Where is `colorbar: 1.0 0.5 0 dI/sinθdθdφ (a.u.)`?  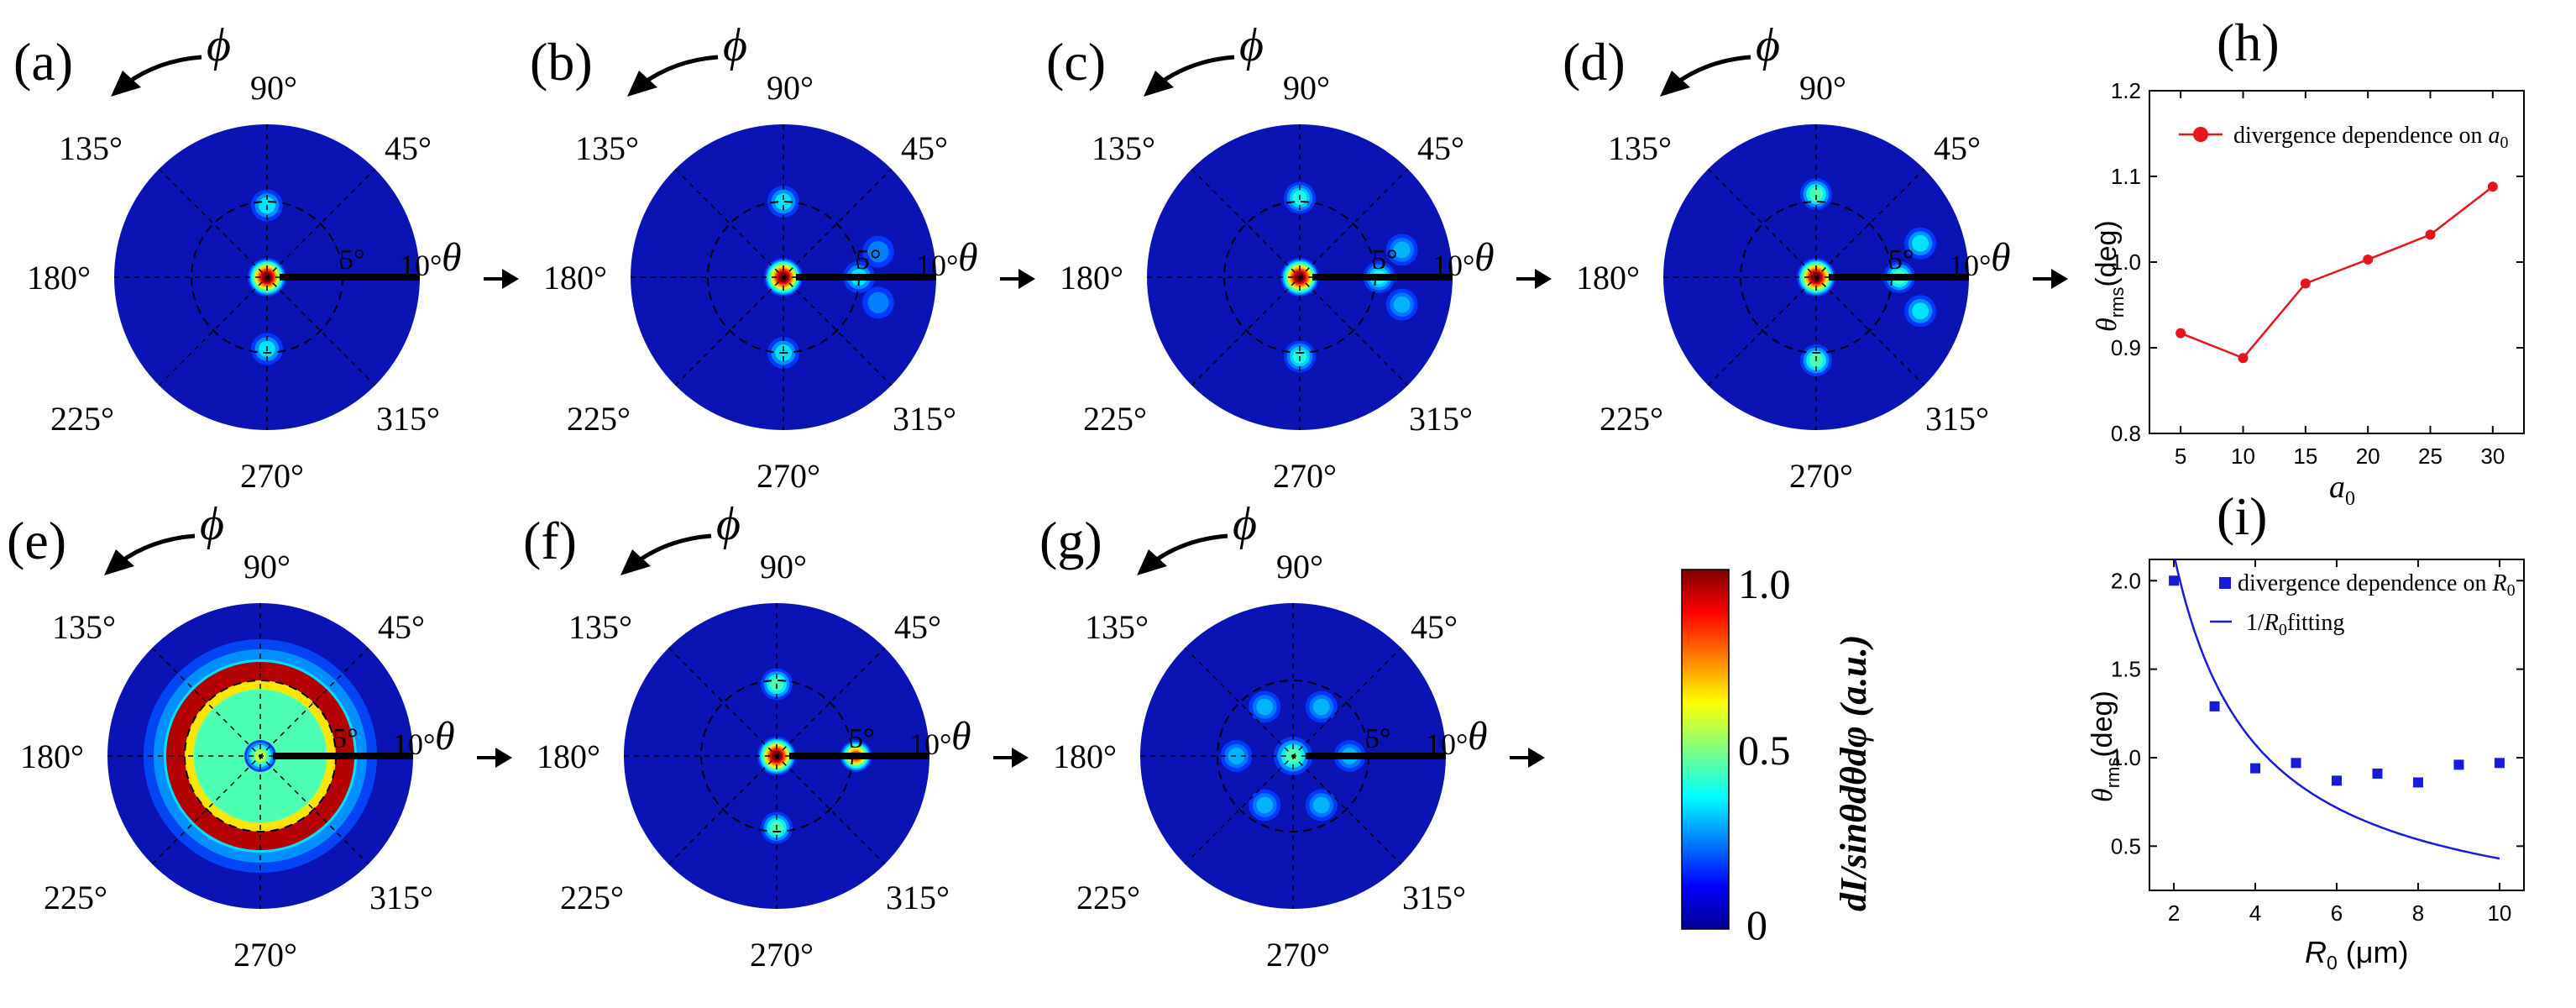 colorbar: 1.0 0.5 0 dI/sinθdθdφ (a.u.) is located at coordinates (1778, 754).